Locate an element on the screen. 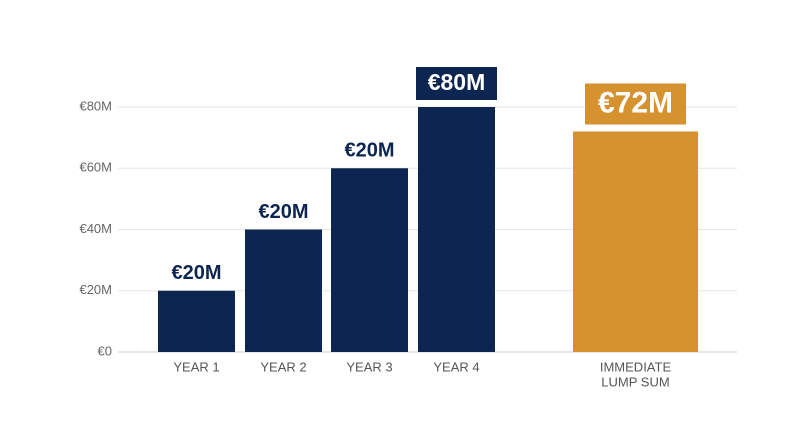 The height and width of the screenshot is (447, 800). x-tick-label: IMMEDIATE is located at coordinates (636, 366).